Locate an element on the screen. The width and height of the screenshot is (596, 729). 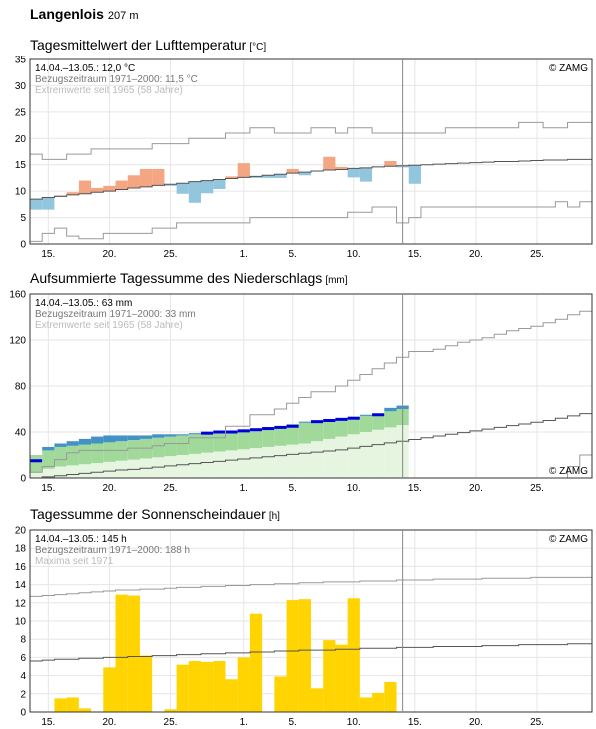
info-reference: Bezugszeitraum 1971–2000: 11,5 °C is located at coordinates (116, 79).